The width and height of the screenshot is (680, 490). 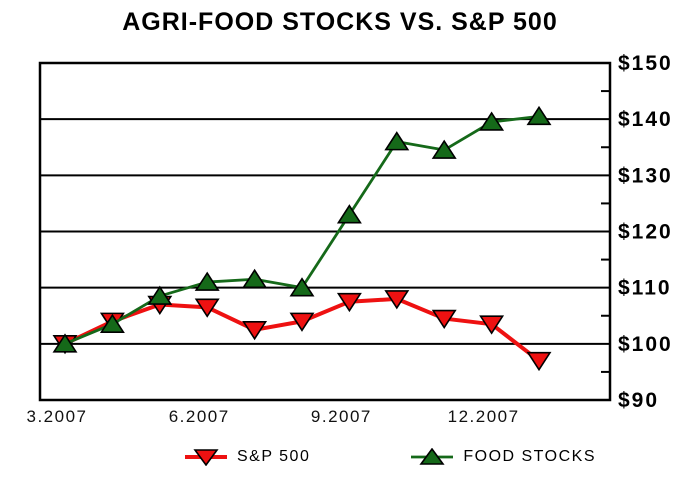 I want to click on legend-item-foodstocks: FOOD STOCKS, so click(x=503, y=457).